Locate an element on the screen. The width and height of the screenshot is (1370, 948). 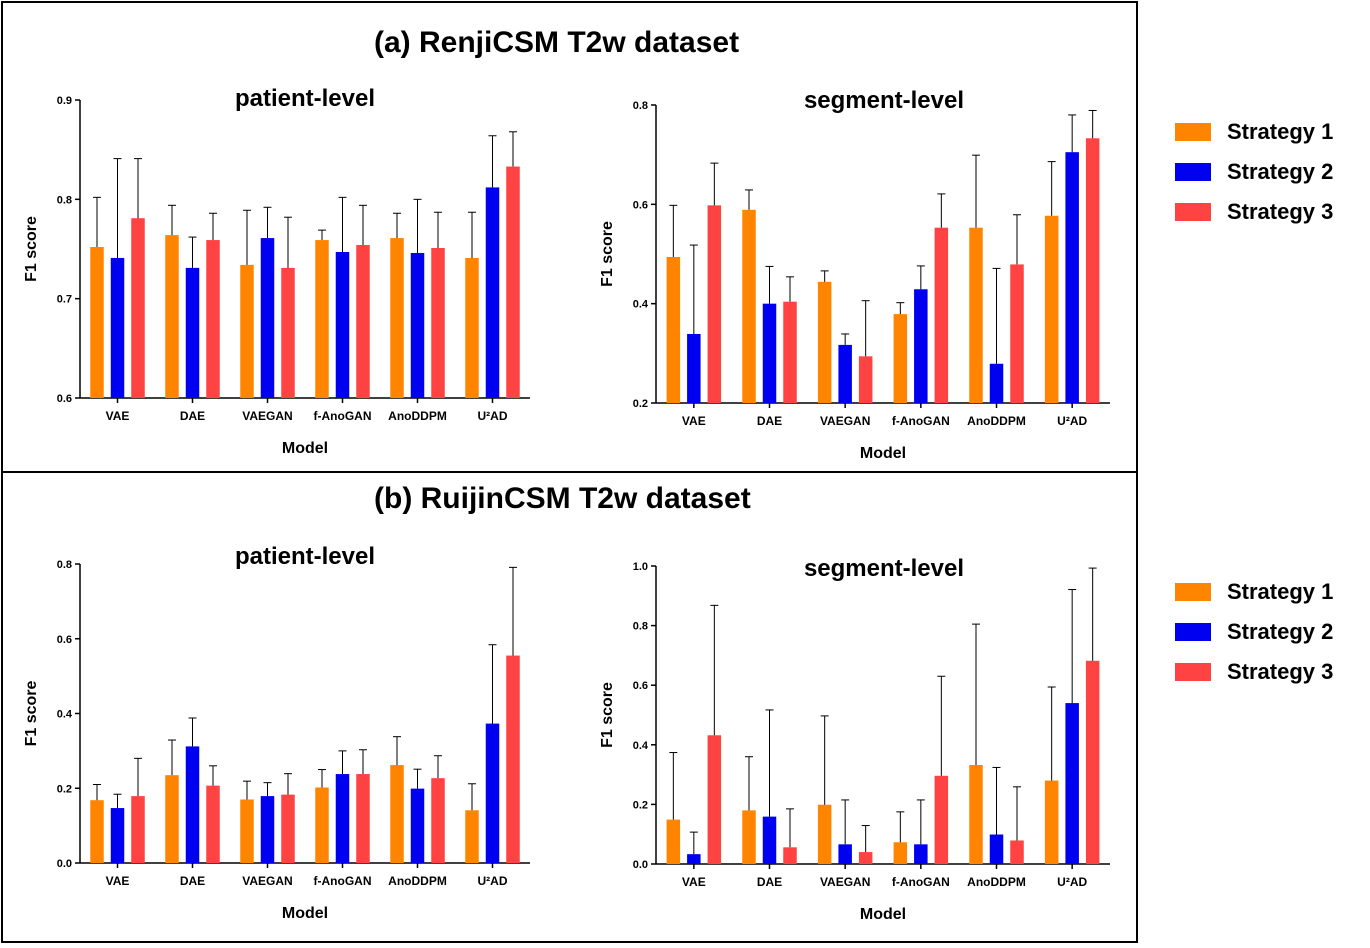
legend-label-strategy-3: Strategy 3 is located at coordinates (1280, 211).